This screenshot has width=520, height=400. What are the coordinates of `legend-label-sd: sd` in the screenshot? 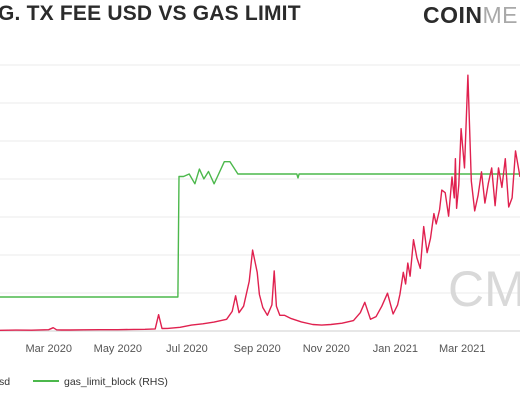 It's located at (5, 382).